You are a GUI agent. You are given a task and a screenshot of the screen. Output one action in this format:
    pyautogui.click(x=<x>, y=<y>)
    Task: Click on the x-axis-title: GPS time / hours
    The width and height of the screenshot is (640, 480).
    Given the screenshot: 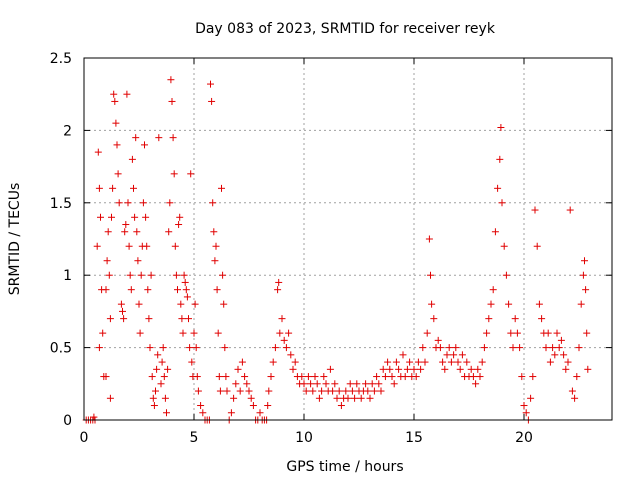 What is the action you would take?
    pyautogui.click(x=344, y=467)
    